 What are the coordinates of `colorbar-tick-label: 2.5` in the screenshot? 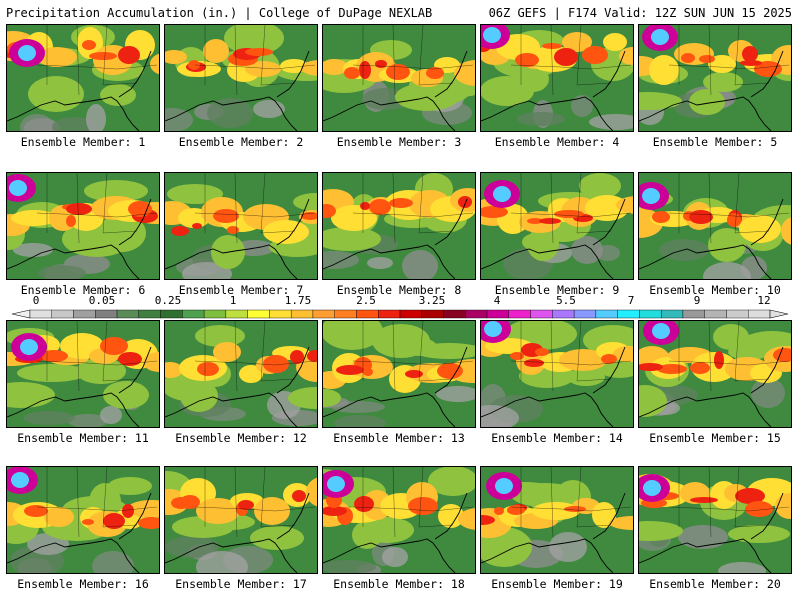 It's located at (366, 300).